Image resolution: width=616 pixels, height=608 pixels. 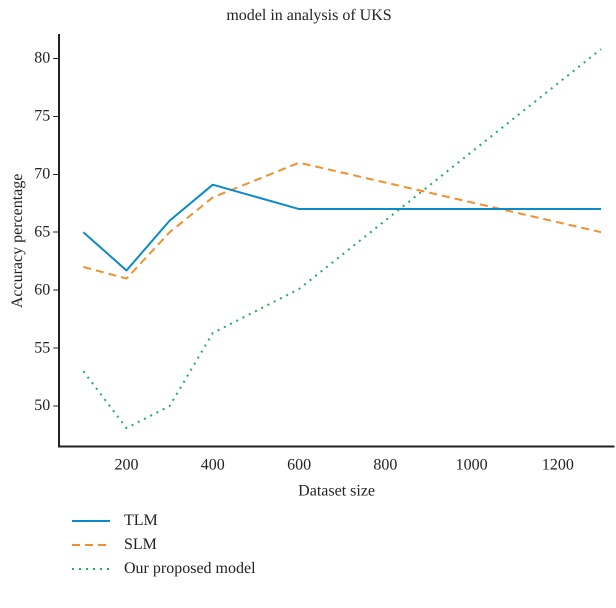 What do you see at coordinates (42, 231) in the screenshot?
I see `y-tick-label: 65` at bounding box center [42, 231].